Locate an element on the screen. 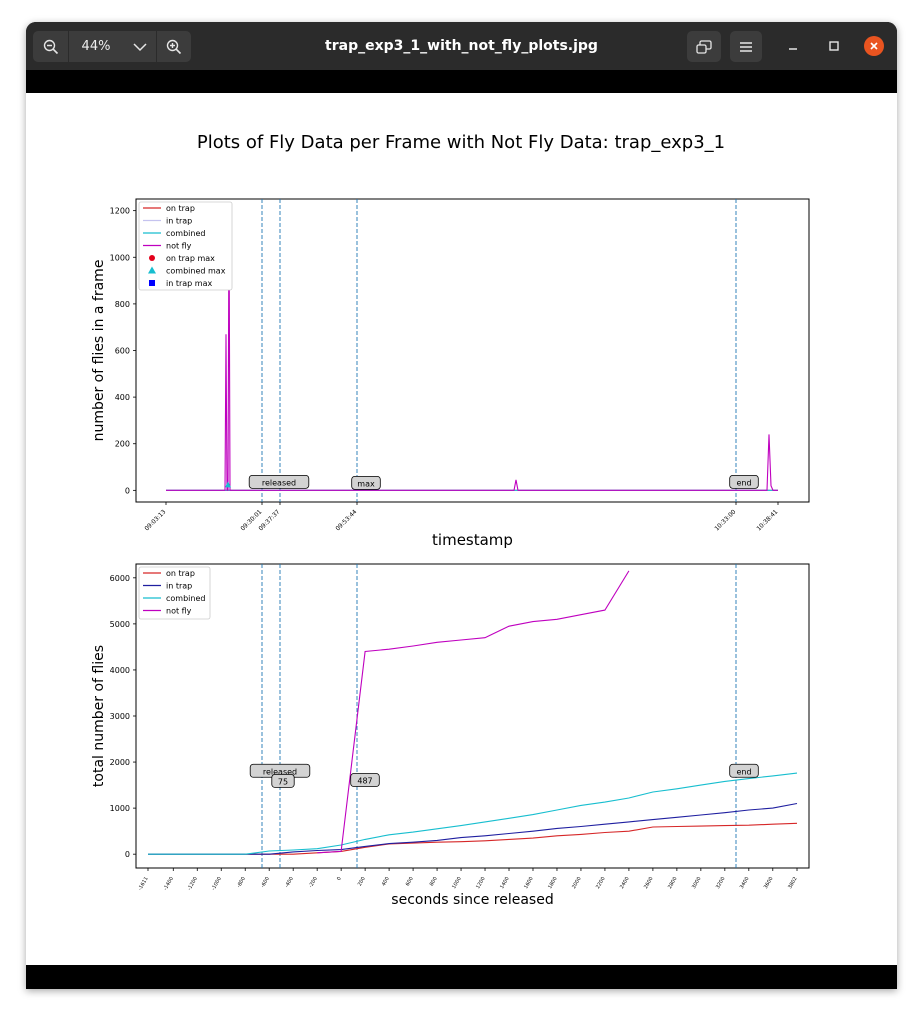  y-tick-label: 200 is located at coordinates (122, 444).